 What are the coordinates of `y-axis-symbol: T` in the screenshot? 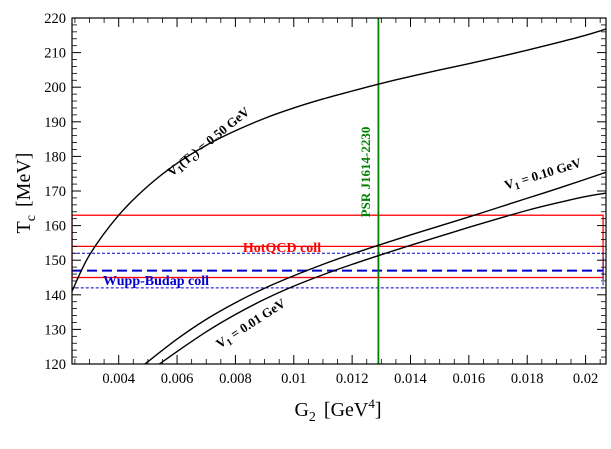 It's located at (24, 227).